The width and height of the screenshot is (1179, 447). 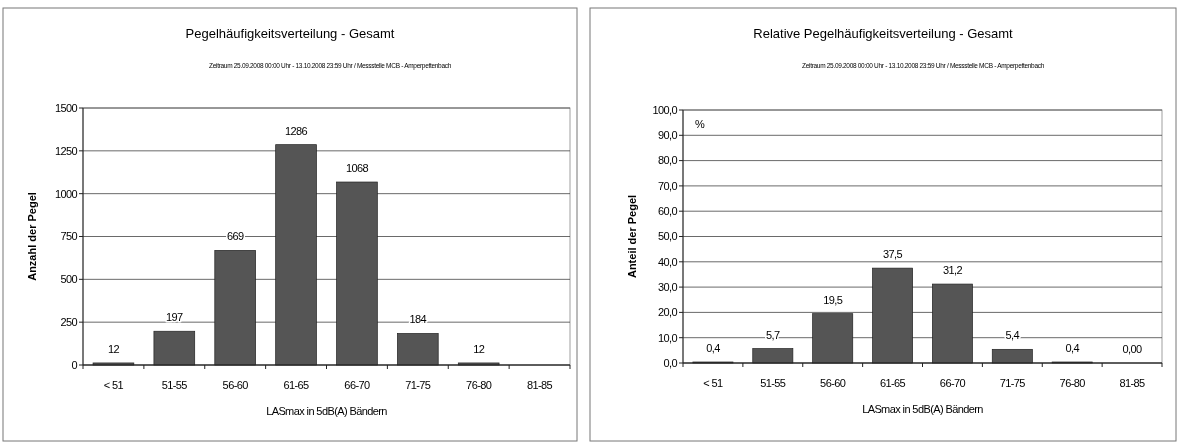 I want to click on y-tick-label: 250, so click(x=69, y=322).